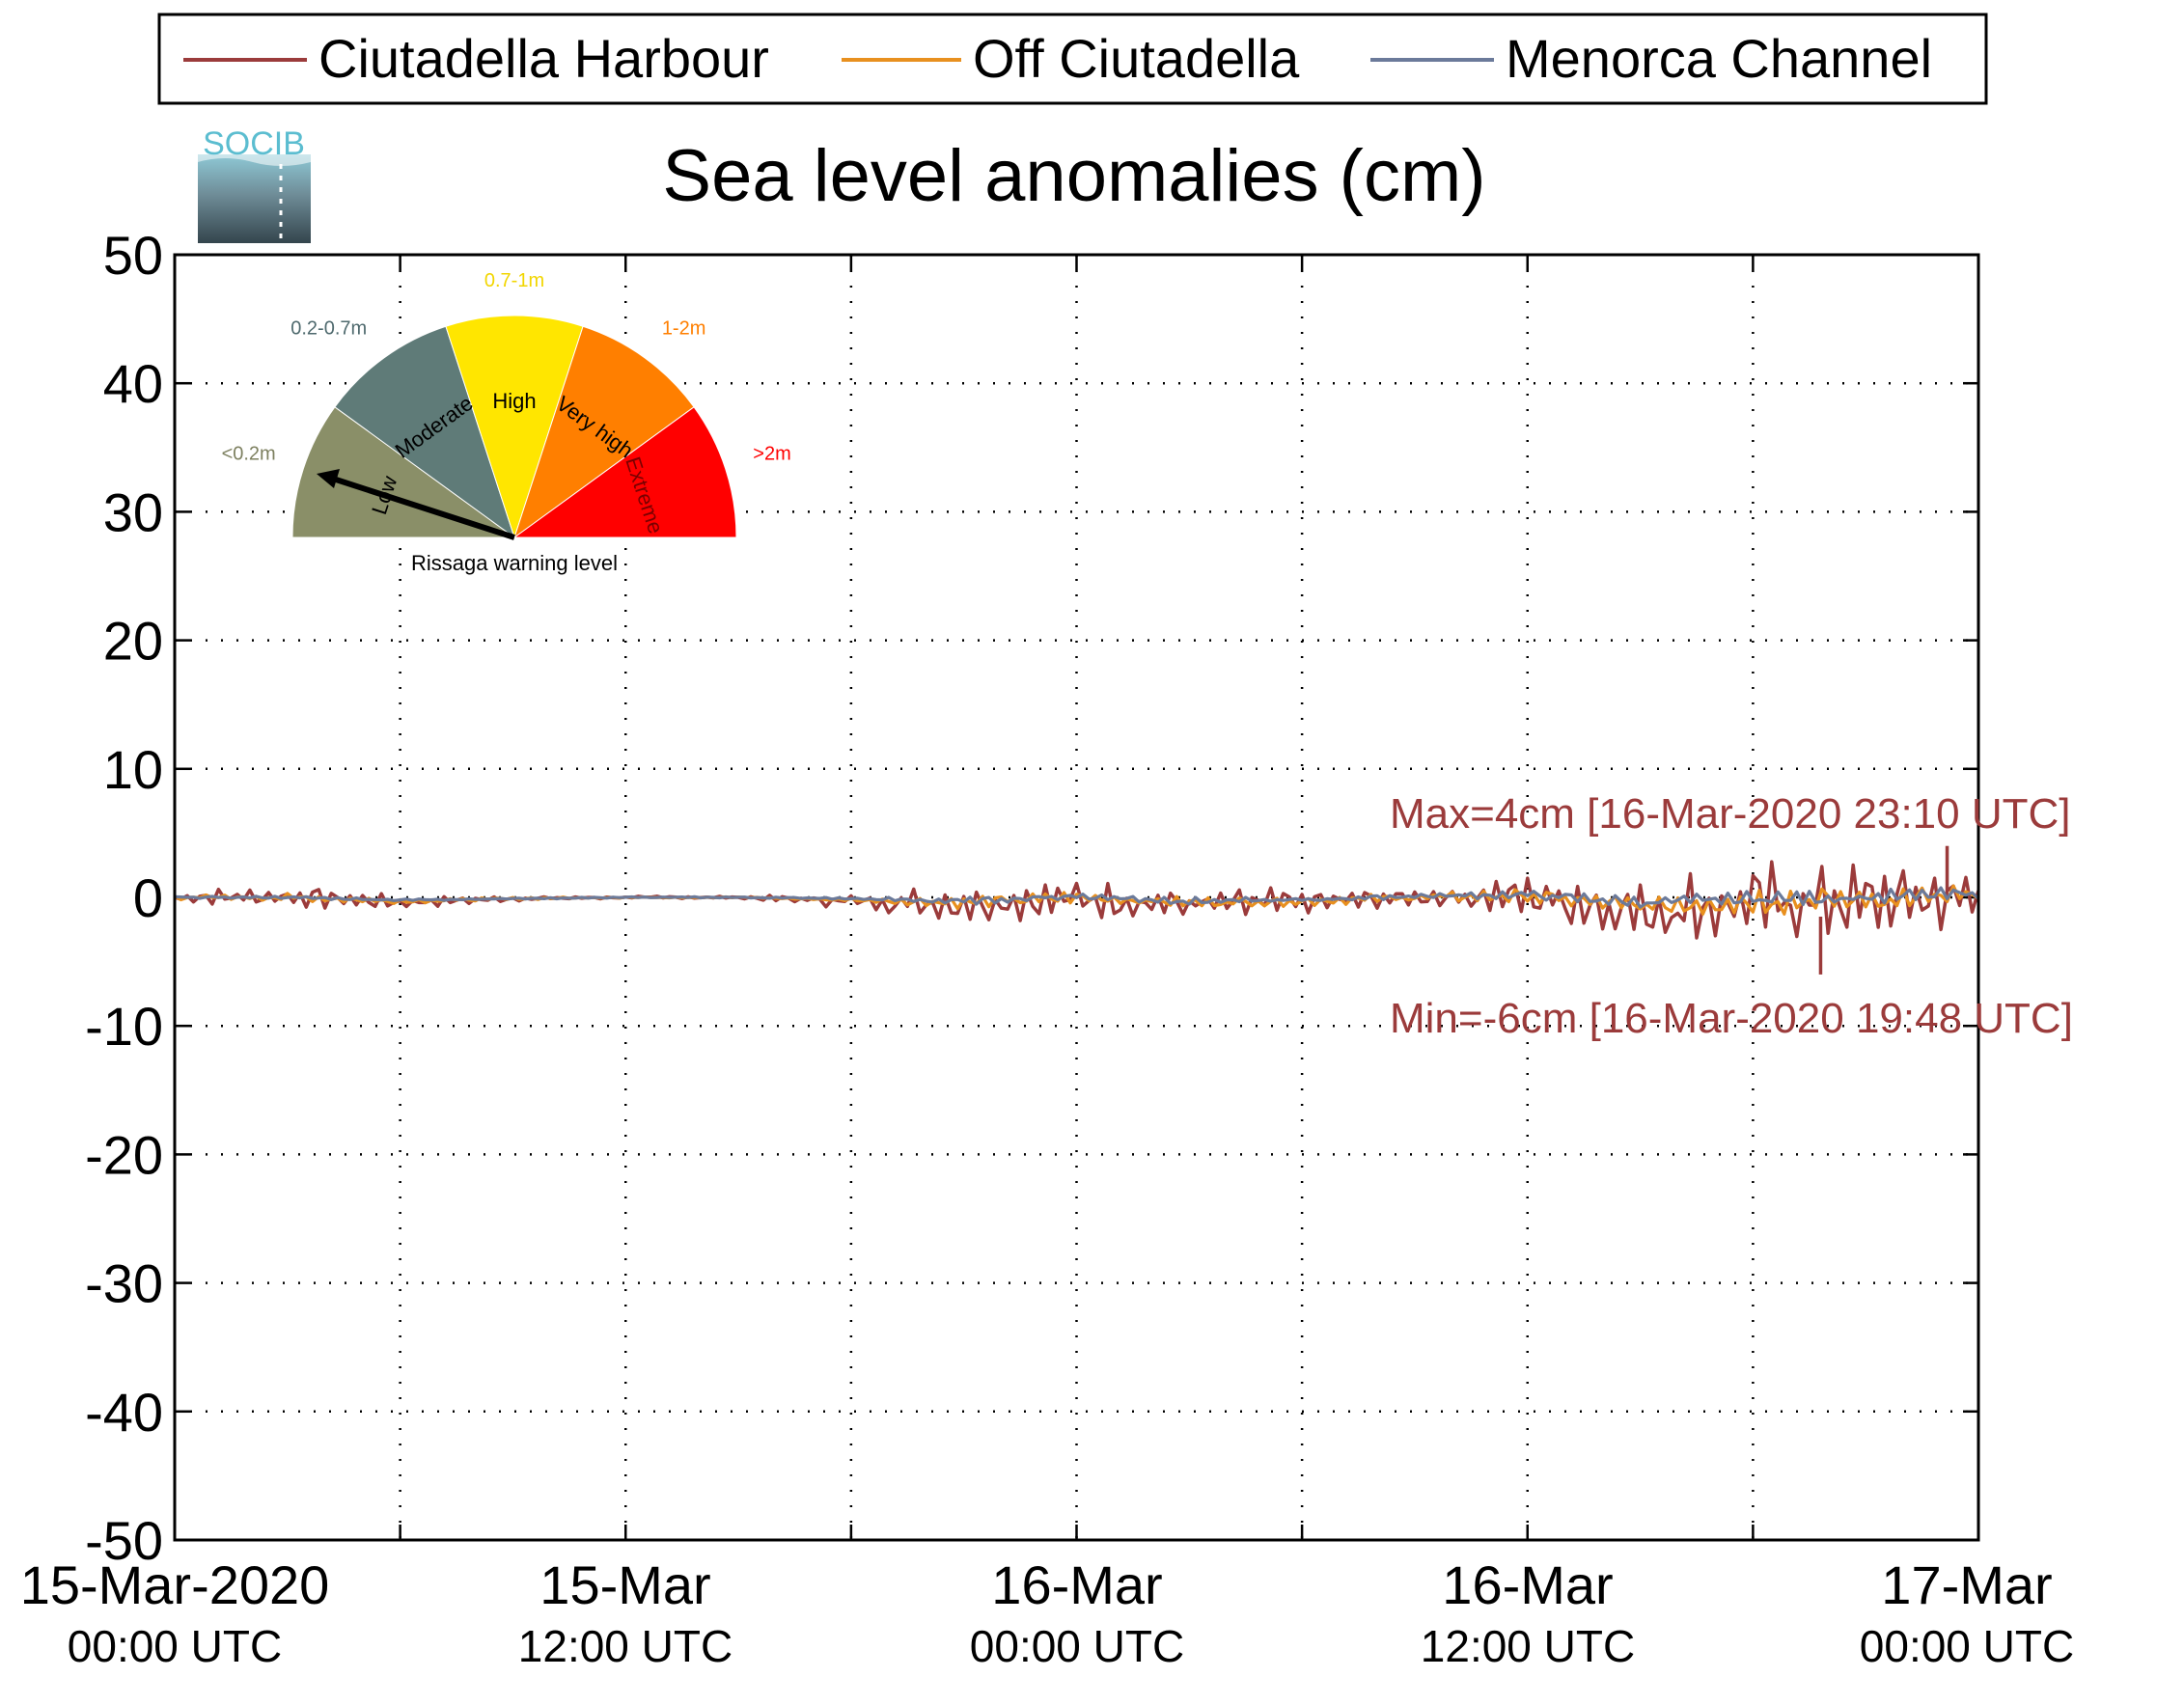 Image resolution: width=2184 pixels, height=1705 pixels. What do you see at coordinates (124, 898) in the screenshot?
I see `y-tick-labels: 50 40 30 20 10 0 -10 -20 -30 -40 -50` at bounding box center [124, 898].